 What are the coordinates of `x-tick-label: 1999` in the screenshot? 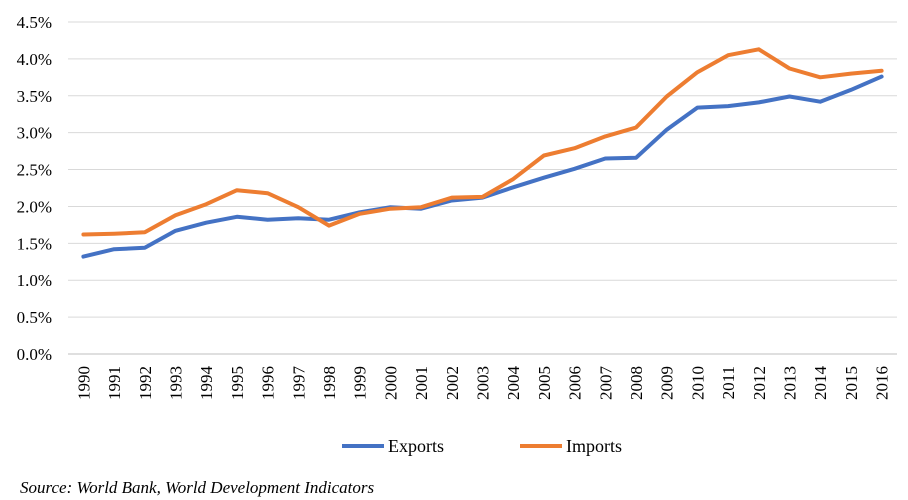 It's located at (360, 383).